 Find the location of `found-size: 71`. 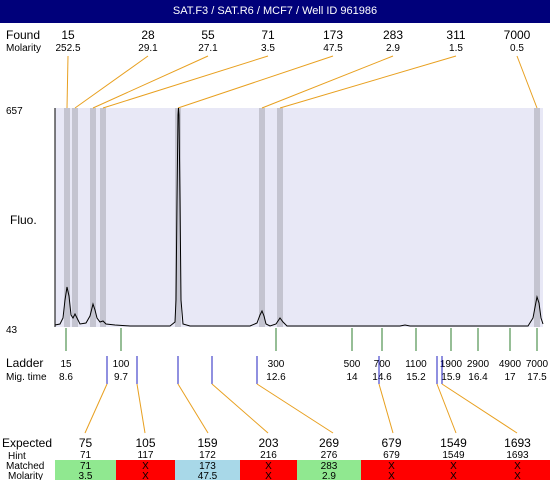

found-size: 71 is located at coordinates (268, 35).